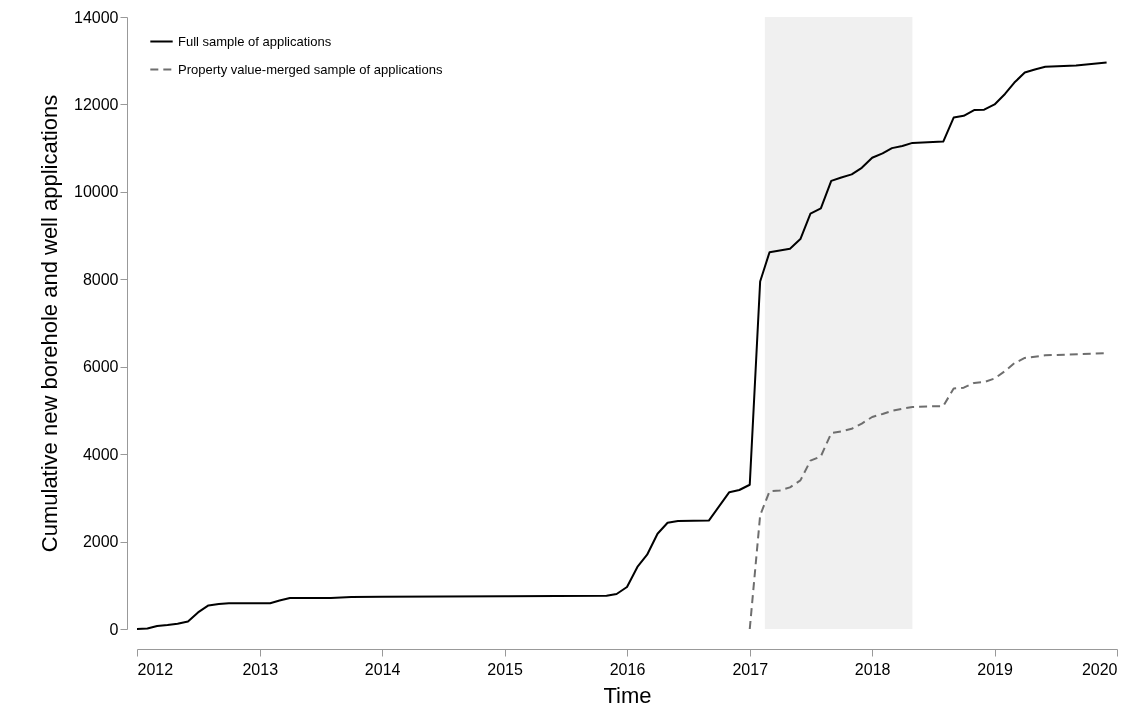 The height and width of the screenshot is (719, 1141). What do you see at coordinates (96, 104) in the screenshot?
I see `y-tick-label: 12000` at bounding box center [96, 104].